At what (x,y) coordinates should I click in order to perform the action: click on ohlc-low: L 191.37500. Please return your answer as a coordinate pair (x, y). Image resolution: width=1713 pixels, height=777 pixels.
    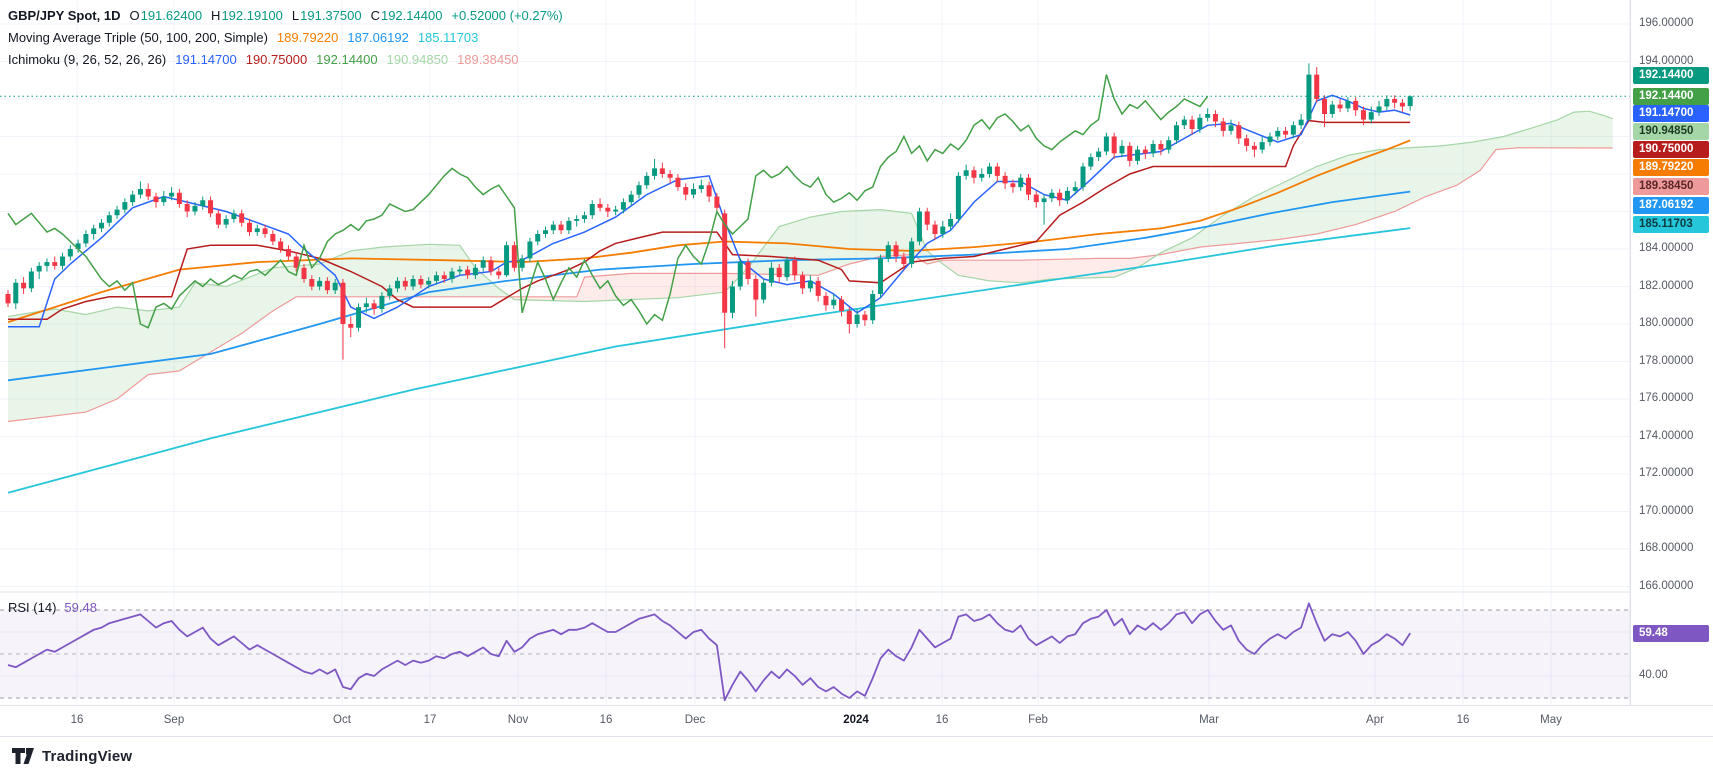
    Looking at the image, I should click on (327, 15).